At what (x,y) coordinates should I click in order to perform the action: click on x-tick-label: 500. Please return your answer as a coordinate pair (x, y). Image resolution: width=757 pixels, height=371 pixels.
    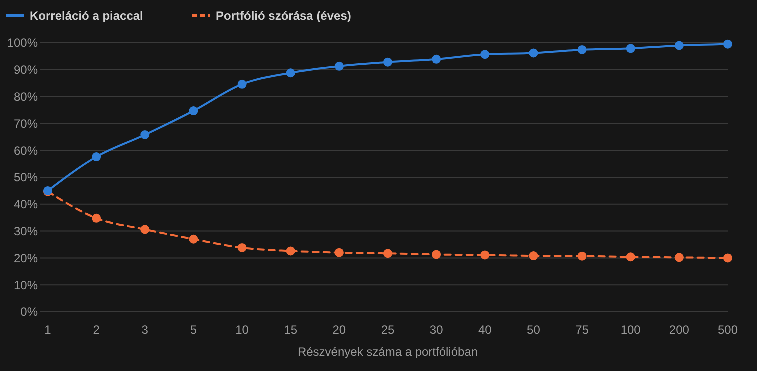
    Looking at the image, I should click on (728, 330).